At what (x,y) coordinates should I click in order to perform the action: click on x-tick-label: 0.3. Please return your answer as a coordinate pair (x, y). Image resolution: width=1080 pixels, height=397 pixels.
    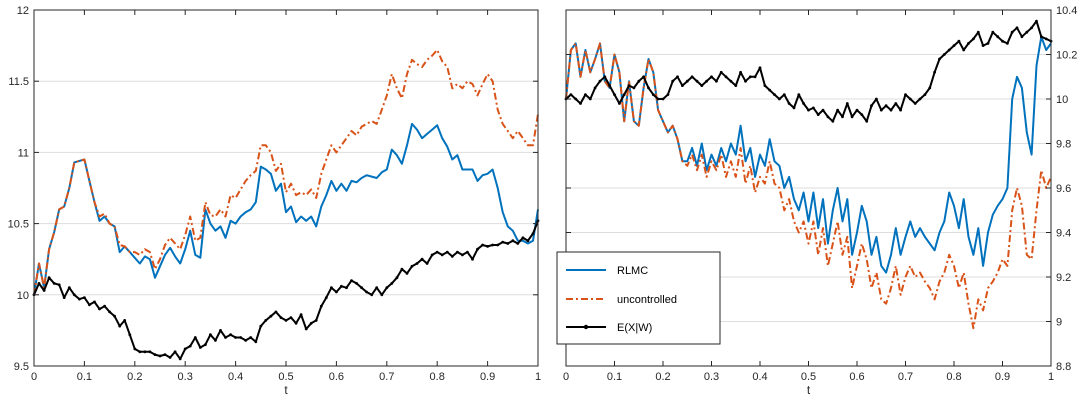
    Looking at the image, I should click on (185, 377).